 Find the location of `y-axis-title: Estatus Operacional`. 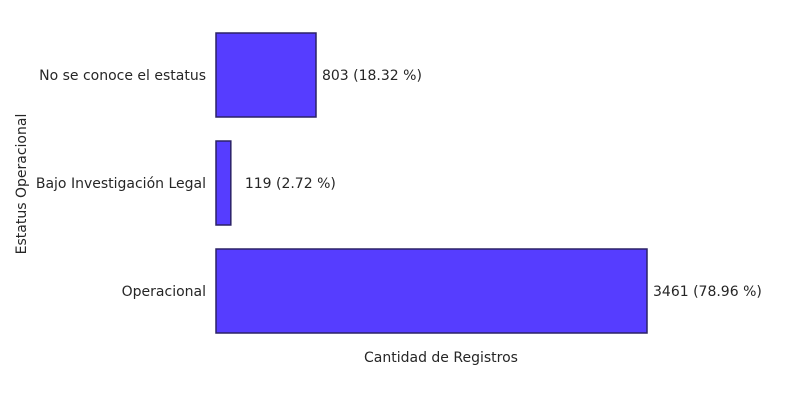

y-axis-title: Estatus Operacional is located at coordinates (22, 184).